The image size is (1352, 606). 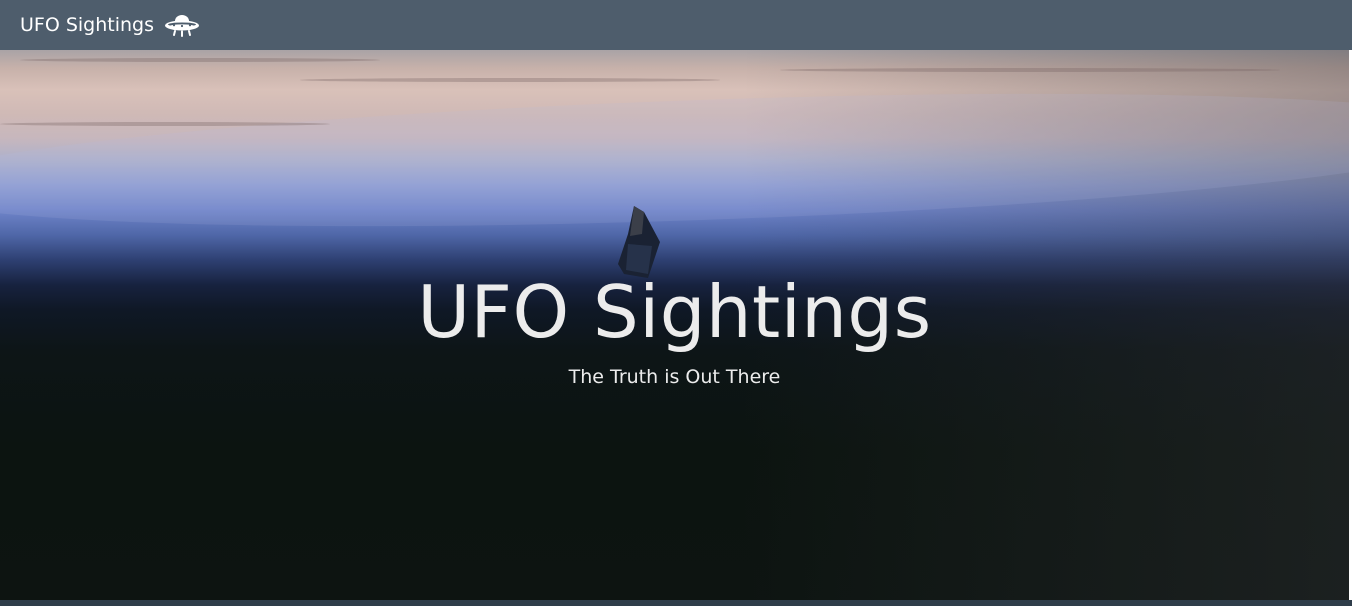 What do you see at coordinates (639, 242) in the screenshot?
I see `unidentified-object` at bounding box center [639, 242].